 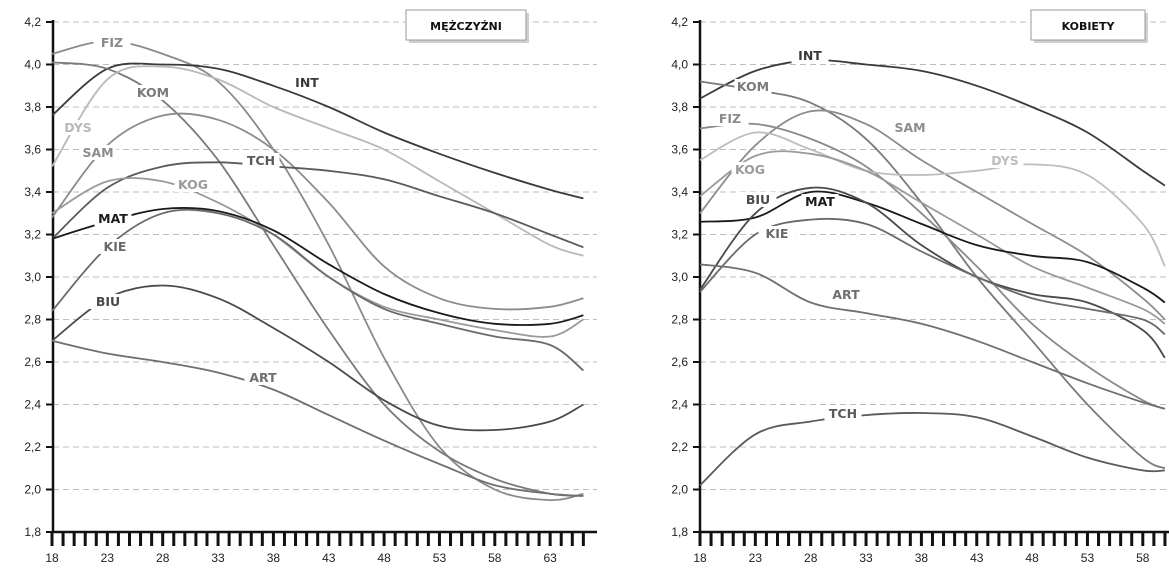 I want to click on series-line-kog, so click(x=932, y=237).